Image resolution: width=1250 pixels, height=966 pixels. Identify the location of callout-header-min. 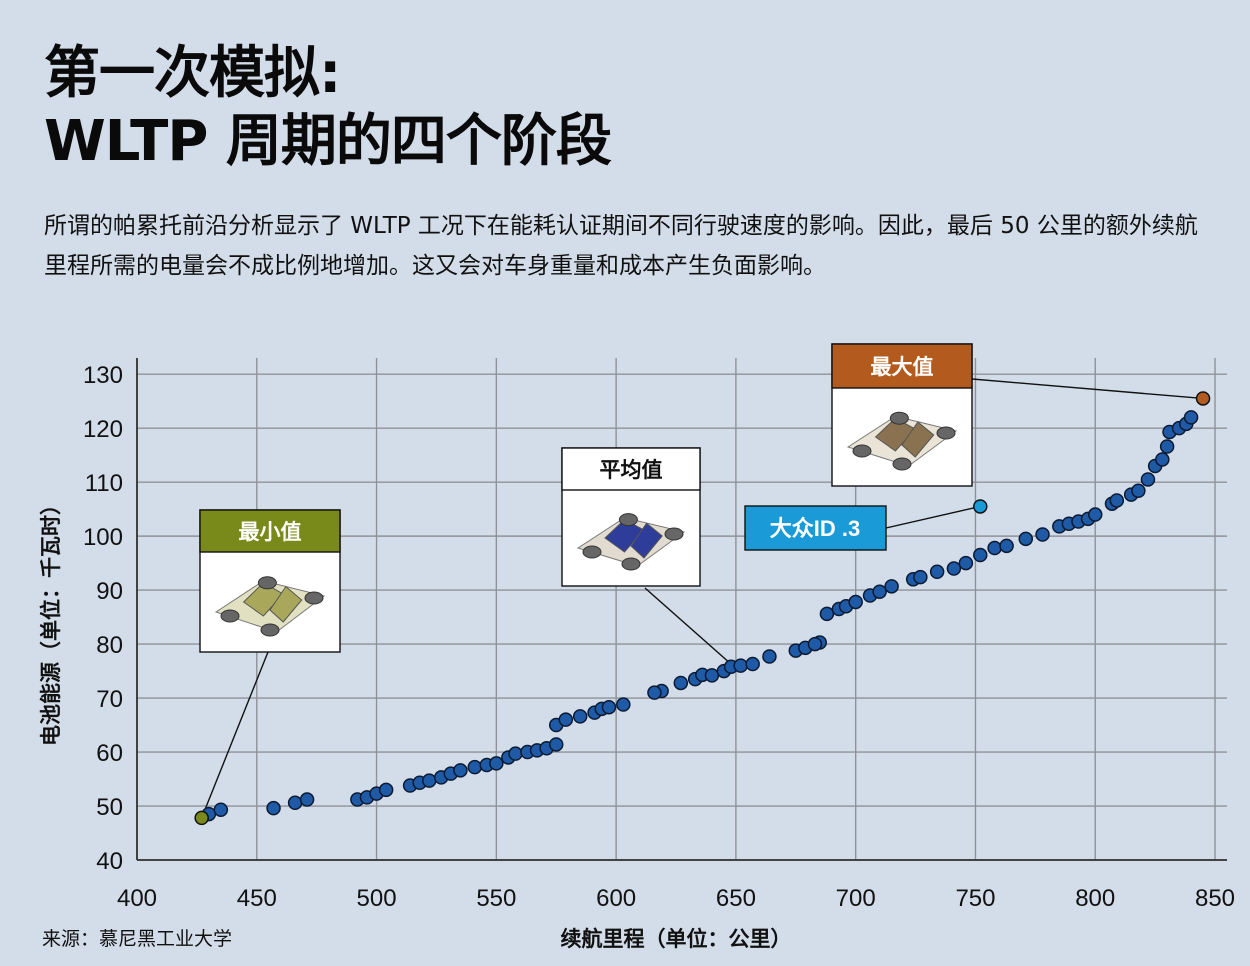
(270, 531).